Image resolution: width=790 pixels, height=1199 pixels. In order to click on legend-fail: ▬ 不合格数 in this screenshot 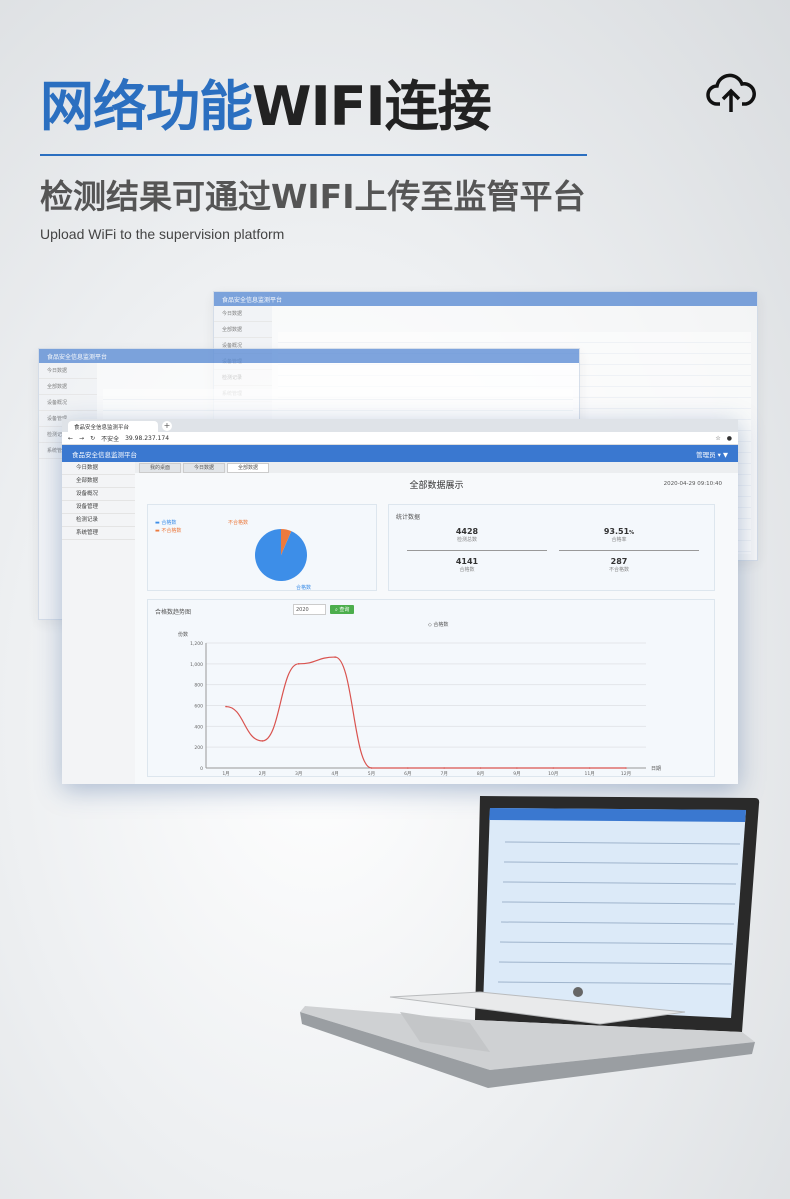, I will do `click(168, 531)`.